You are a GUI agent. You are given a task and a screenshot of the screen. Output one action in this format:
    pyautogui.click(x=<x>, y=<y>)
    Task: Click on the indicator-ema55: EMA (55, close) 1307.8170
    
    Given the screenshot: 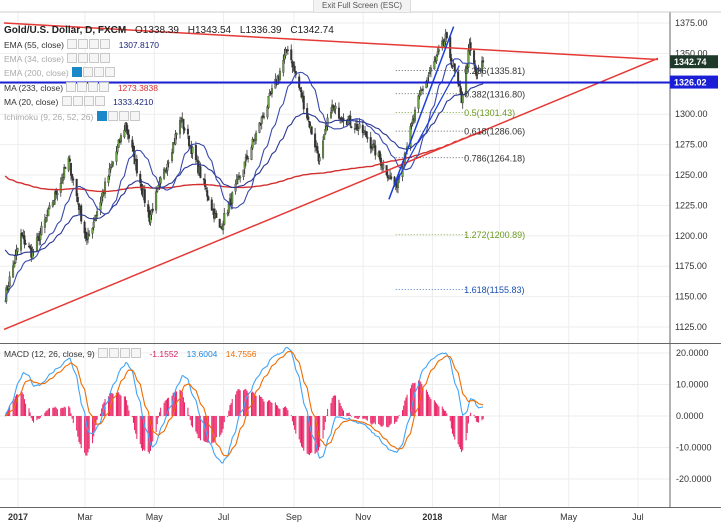 What is the action you would take?
    pyautogui.click(x=81, y=45)
    